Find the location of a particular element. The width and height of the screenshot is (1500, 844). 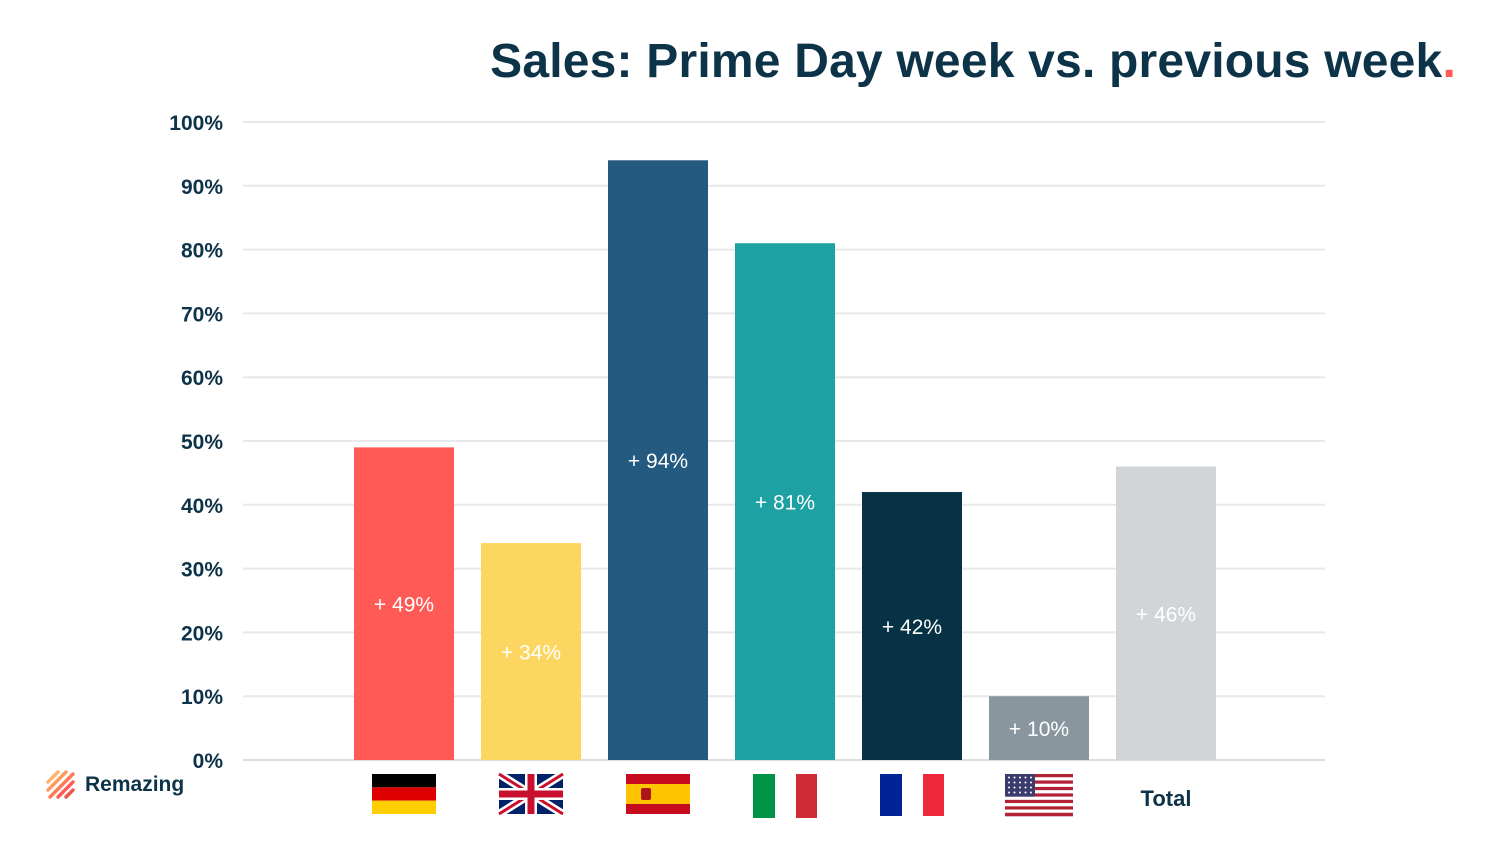

x-tick-label: Total is located at coordinates (1166, 798).